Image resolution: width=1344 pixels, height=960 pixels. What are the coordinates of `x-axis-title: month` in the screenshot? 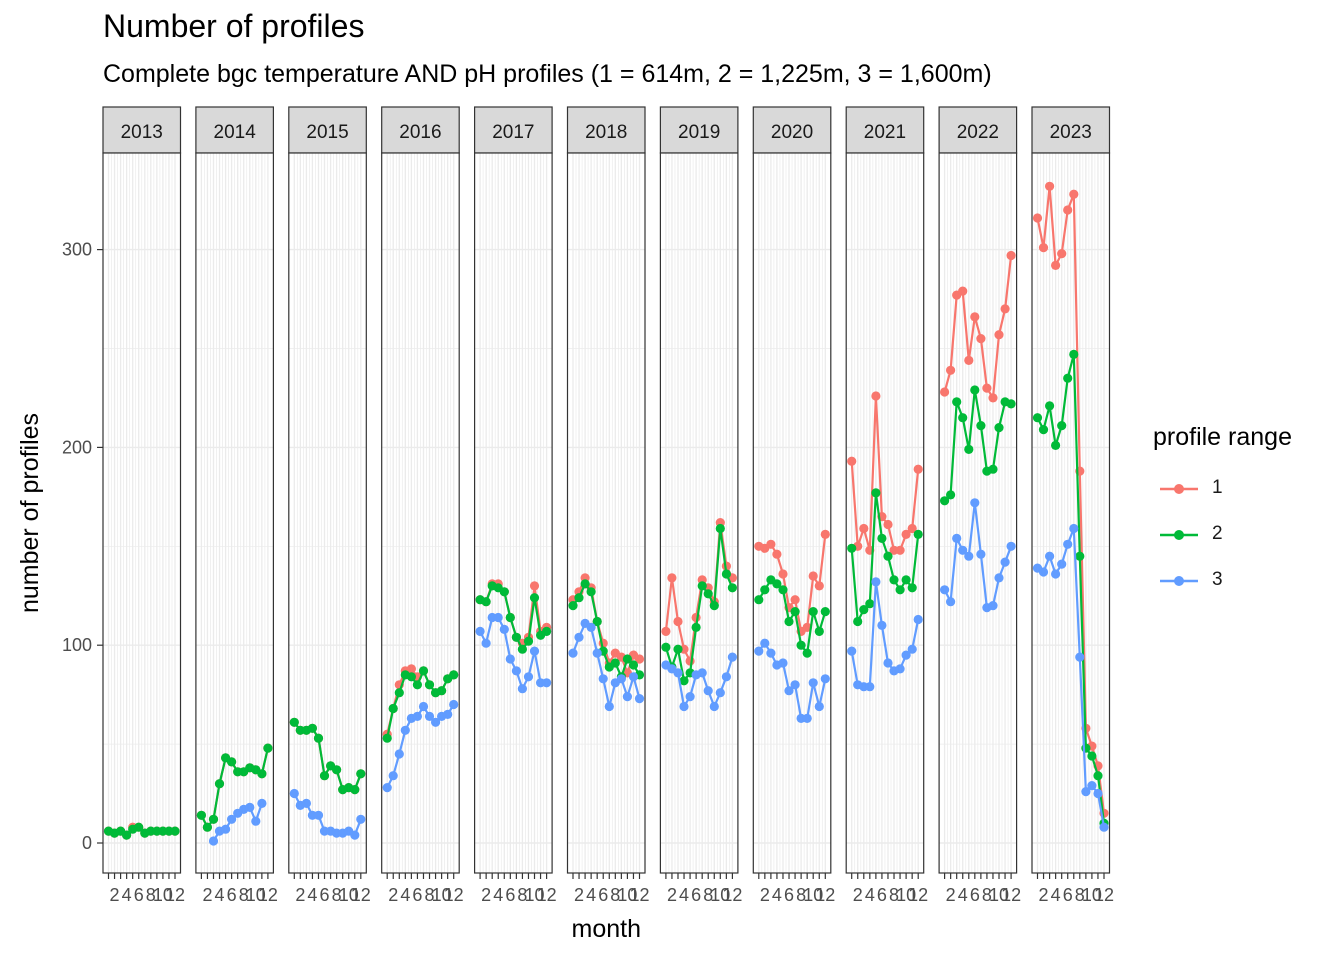 It's located at (606, 929).